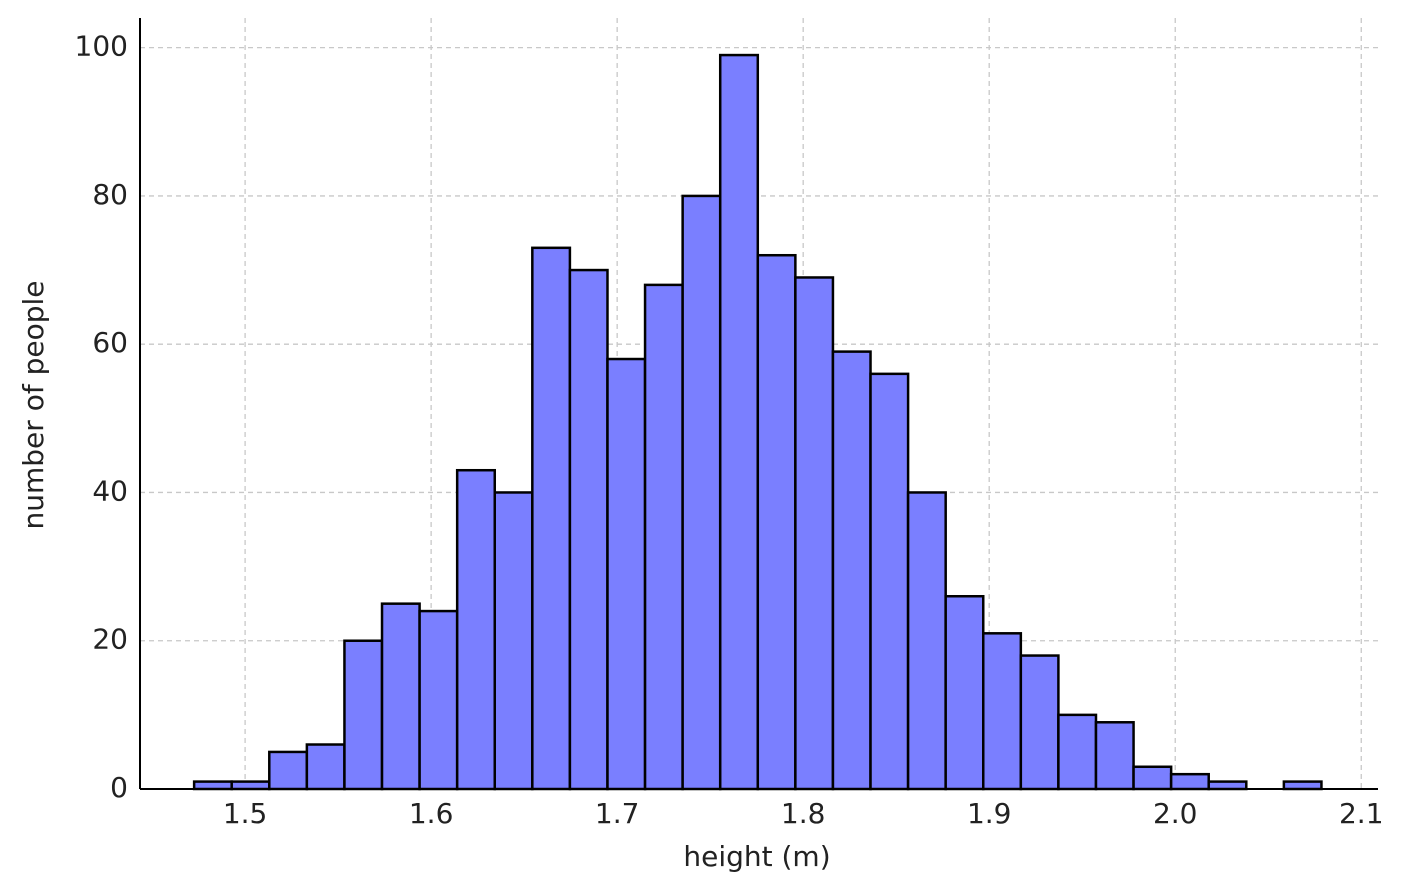  I want to click on y-tick-label: 100, so click(101, 46).